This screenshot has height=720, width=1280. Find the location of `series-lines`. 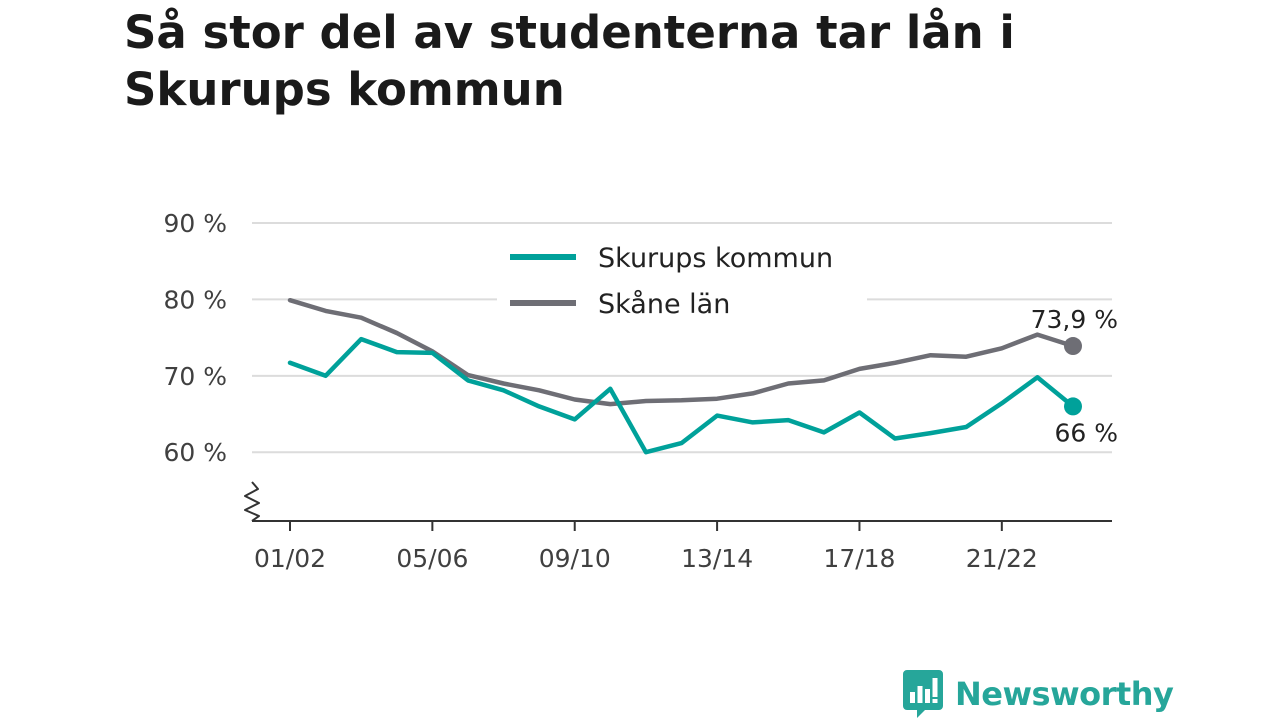

series-lines is located at coordinates (684, 376).